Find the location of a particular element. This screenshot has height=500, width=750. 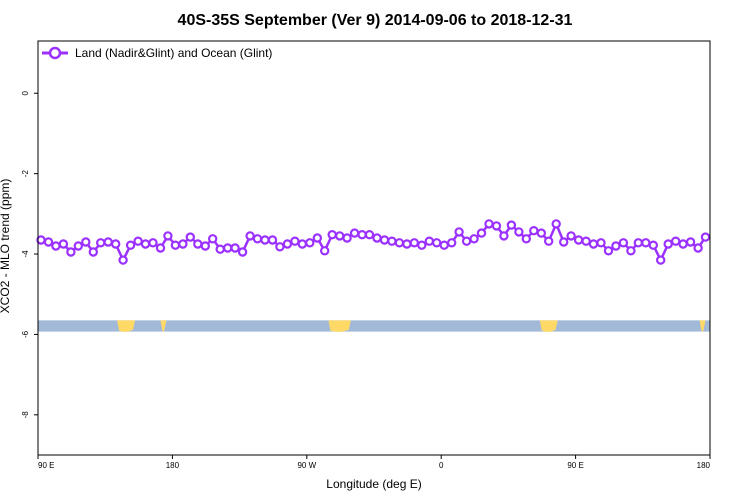

x-tick-label: 0 is located at coordinates (441, 465).